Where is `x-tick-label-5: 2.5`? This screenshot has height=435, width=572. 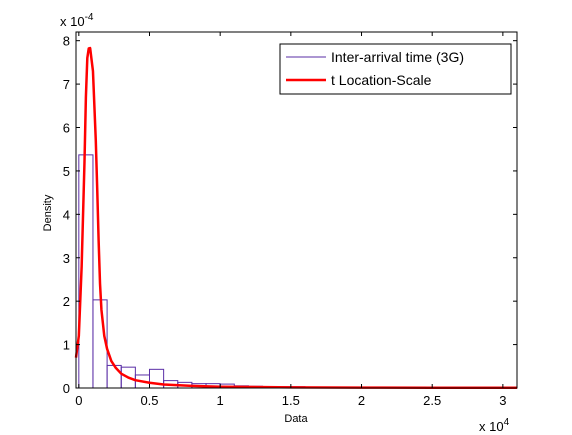 x-tick-label-5: 2.5 is located at coordinates (432, 400).